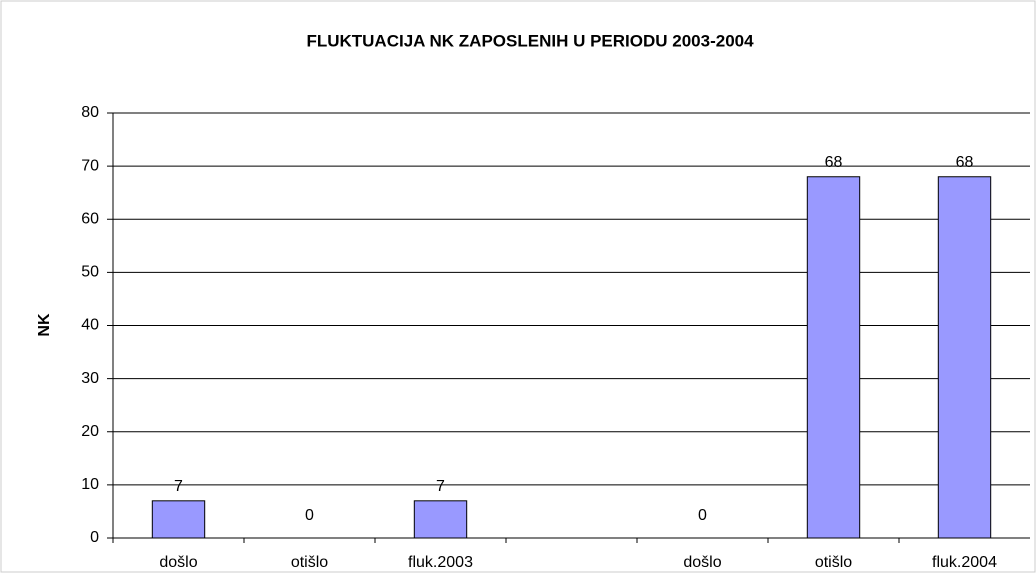 This screenshot has width=1036, height=573. I want to click on y-tick-label: 40, so click(90, 325).